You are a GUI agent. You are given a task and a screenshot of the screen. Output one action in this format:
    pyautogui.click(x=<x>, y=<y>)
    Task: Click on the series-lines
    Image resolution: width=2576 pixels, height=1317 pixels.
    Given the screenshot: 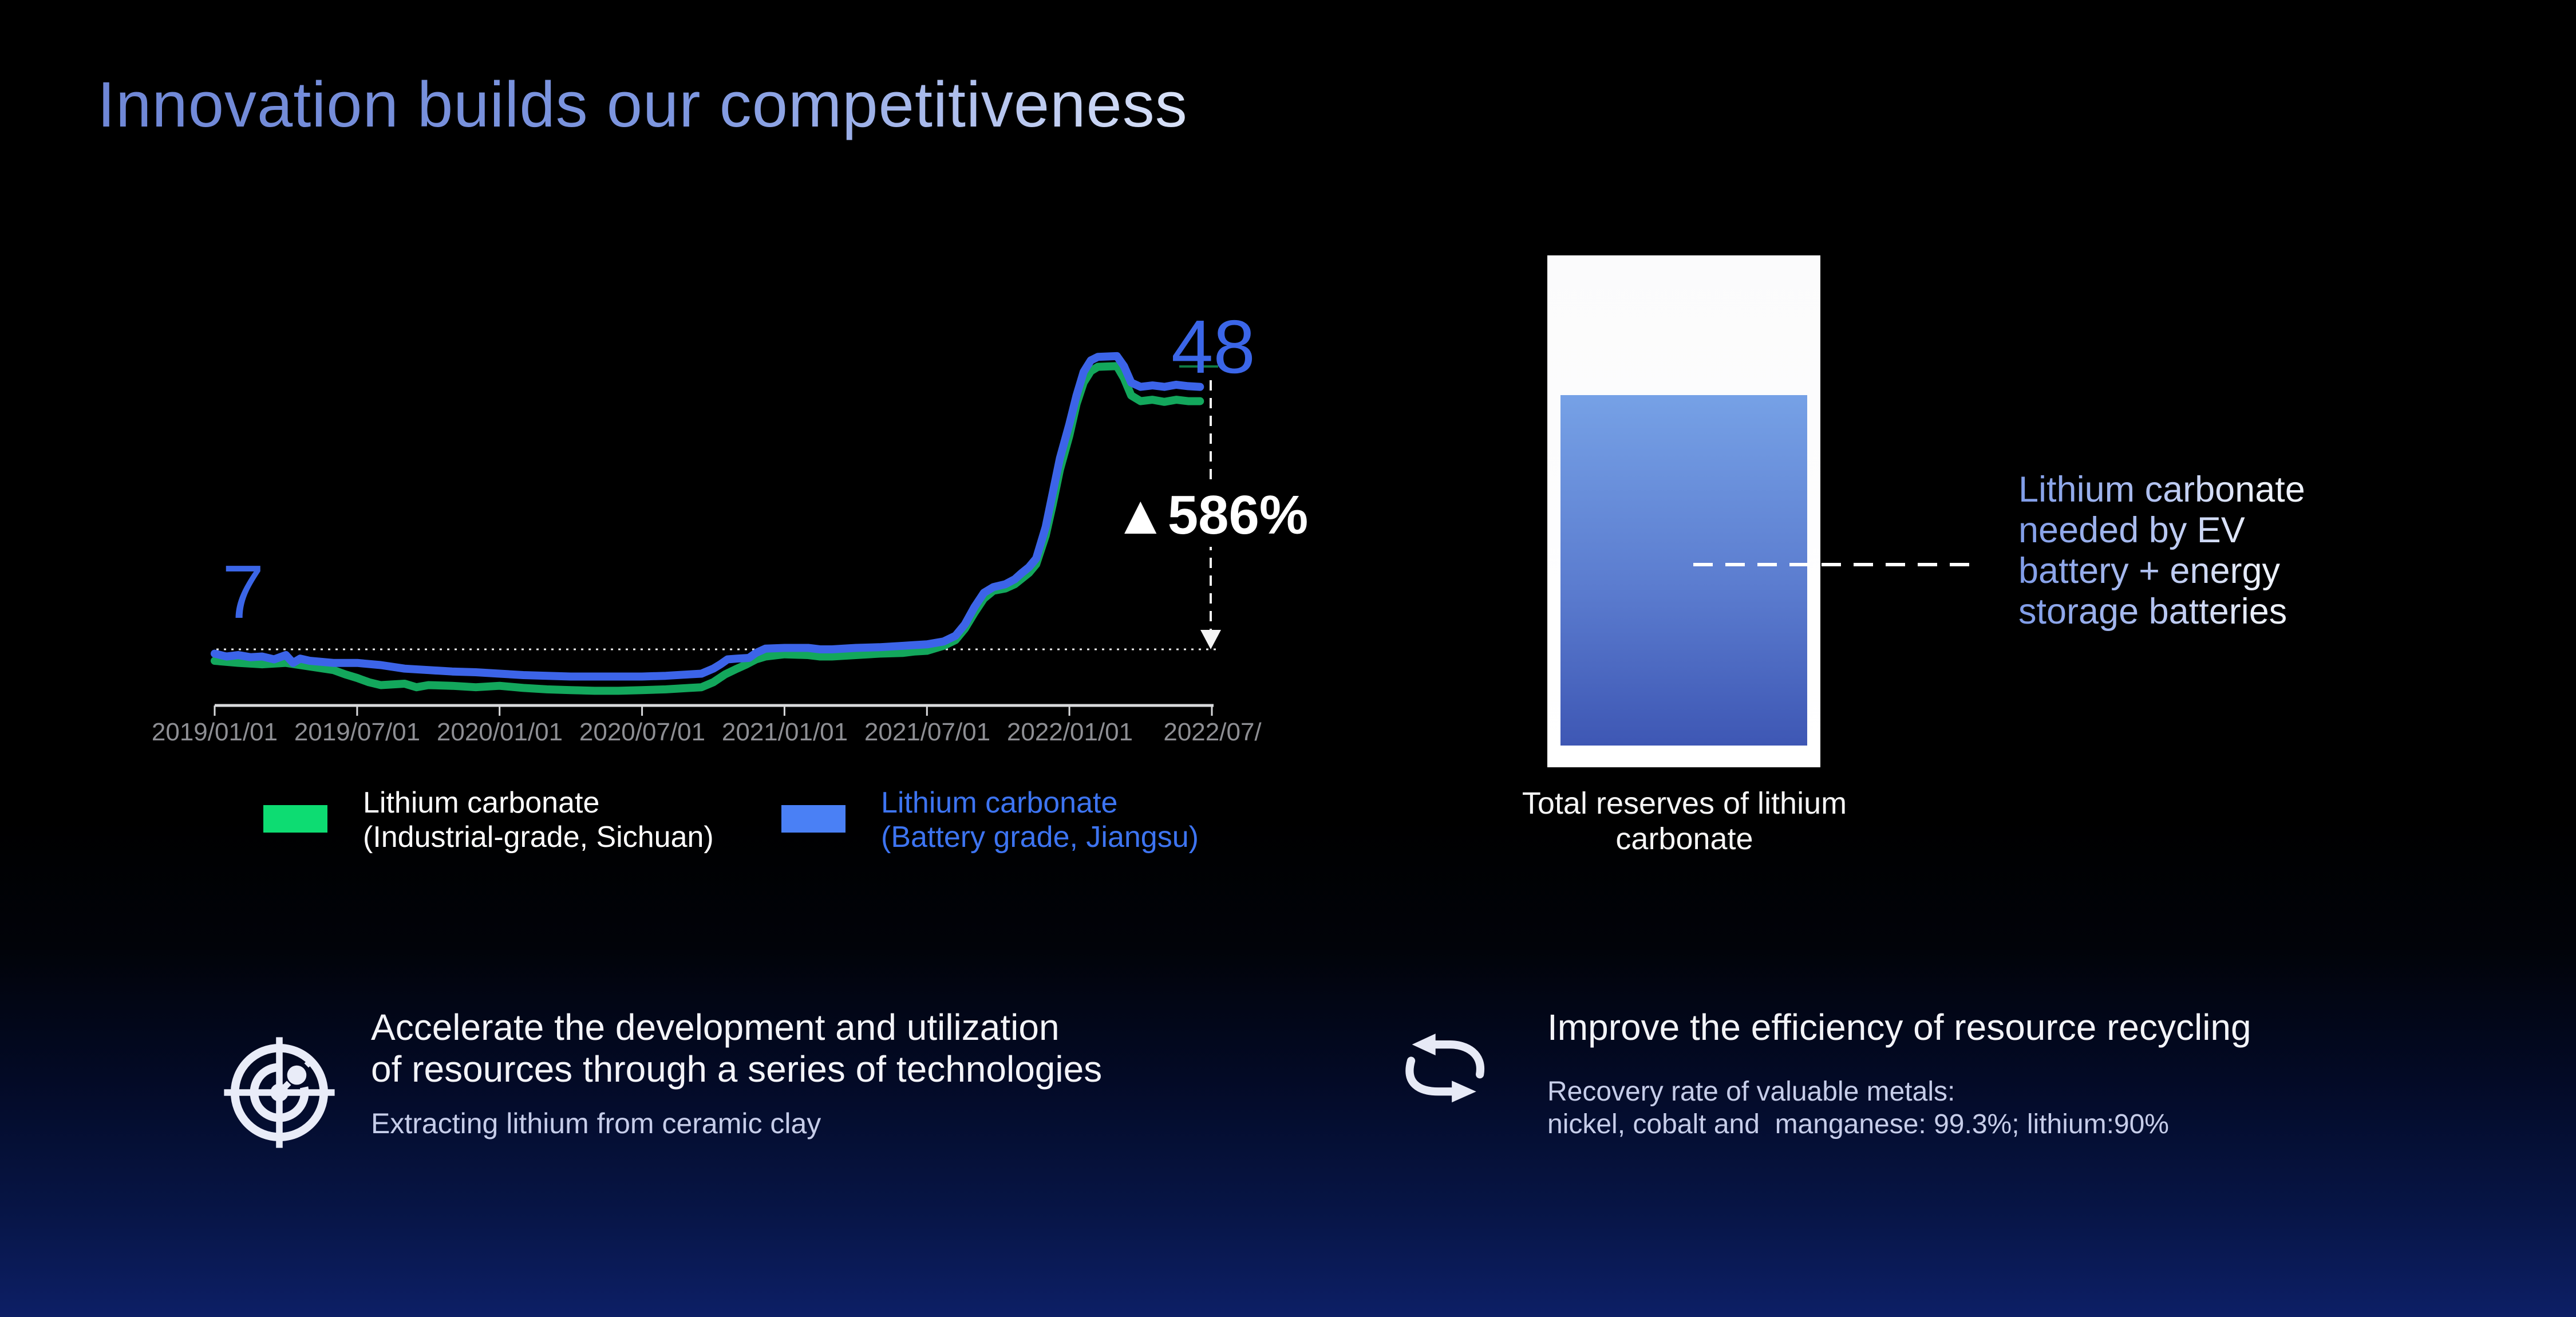 What is the action you would take?
    pyautogui.click(x=707, y=523)
    